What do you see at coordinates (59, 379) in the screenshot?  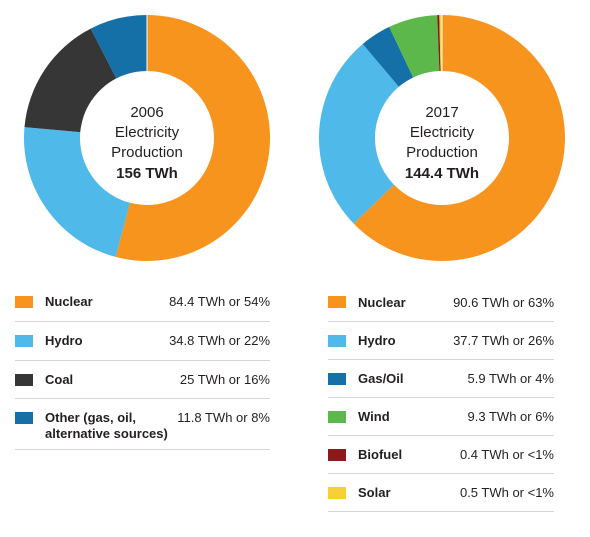 I see `legend-label: Coal` at bounding box center [59, 379].